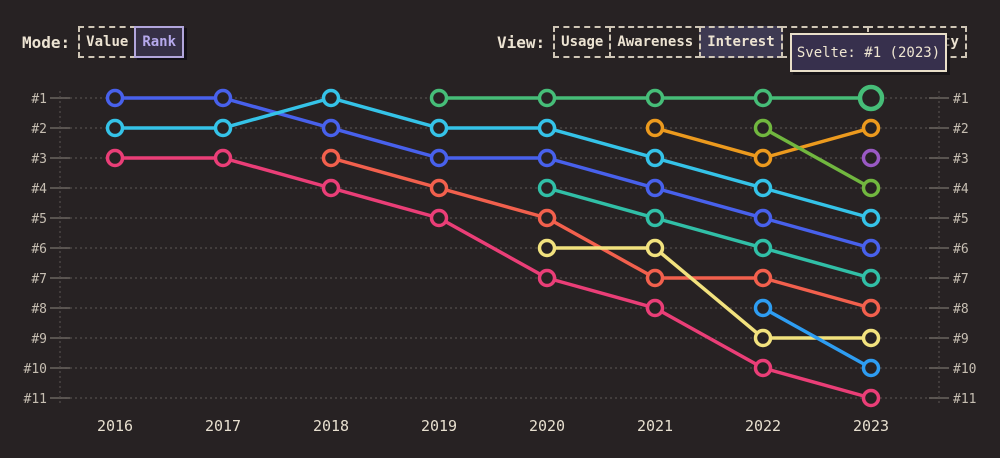 This screenshot has height=458, width=1000. Describe the element at coordinates (547, 158) in the screenshot. I see `data-point-blue-2020` at that location.